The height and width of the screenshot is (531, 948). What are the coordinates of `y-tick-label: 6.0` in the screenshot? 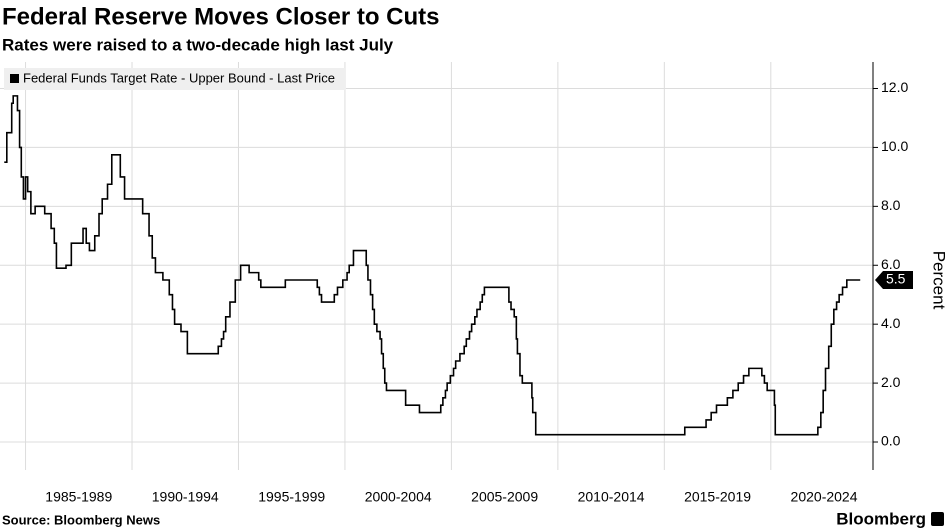 It's located at (891, 264).